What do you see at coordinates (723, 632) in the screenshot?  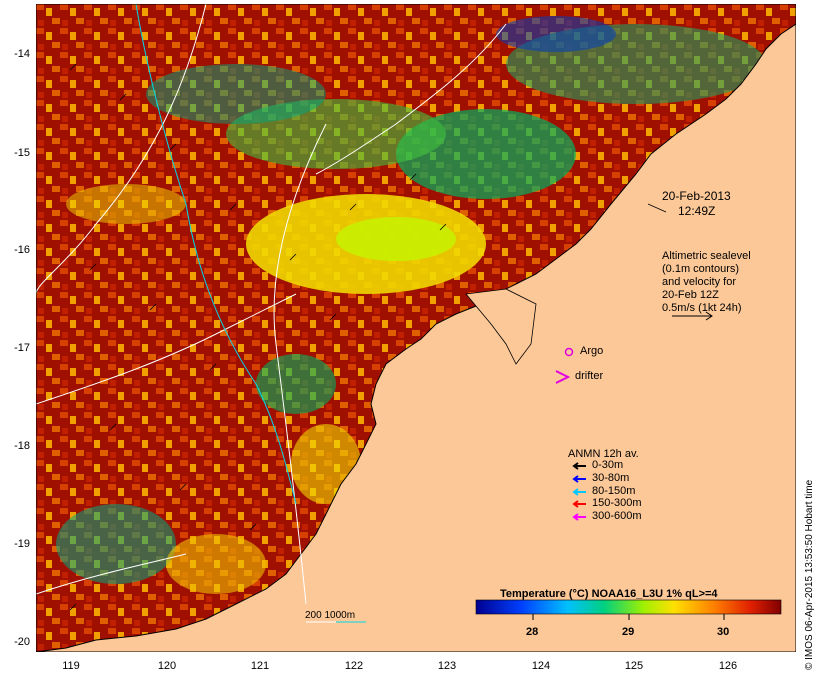 I see `colorbar-tick: 30` at bounding box center [723, 632].